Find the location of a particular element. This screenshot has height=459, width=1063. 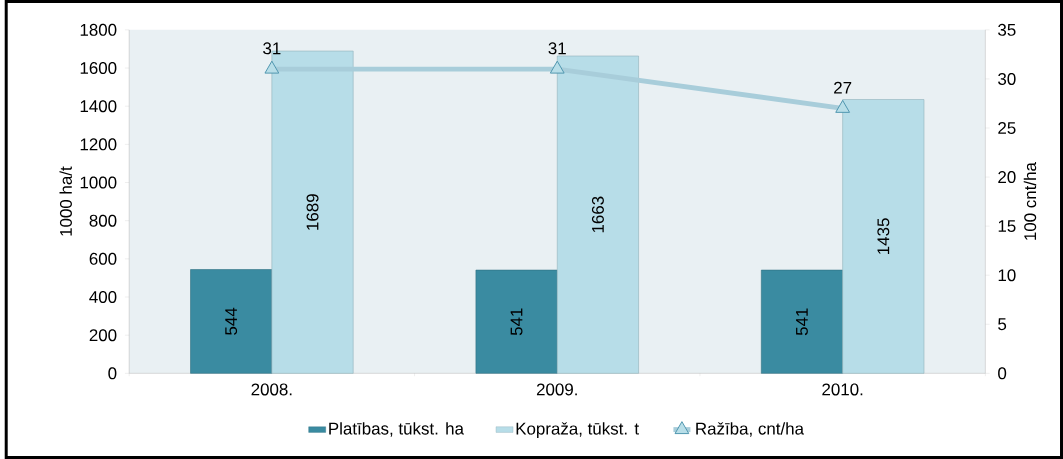

y2-axis-title: 100 cnt/ha is located at coordinates (1030, 201).